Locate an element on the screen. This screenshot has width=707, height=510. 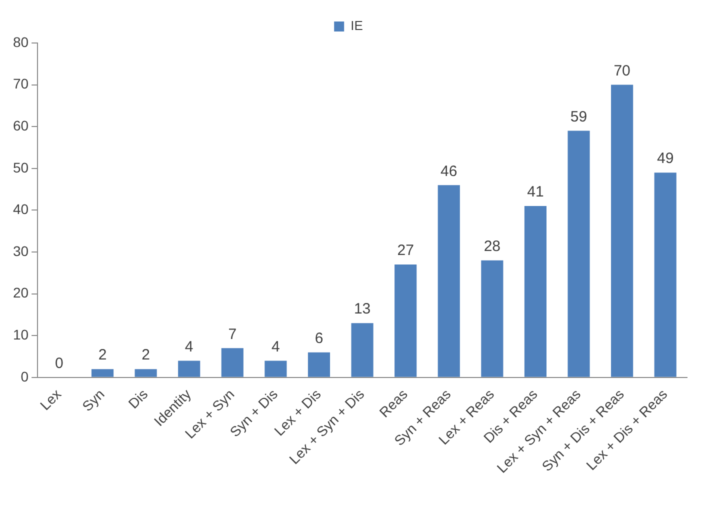
y-tick-label: 70 is located at coordinates (20, 84).